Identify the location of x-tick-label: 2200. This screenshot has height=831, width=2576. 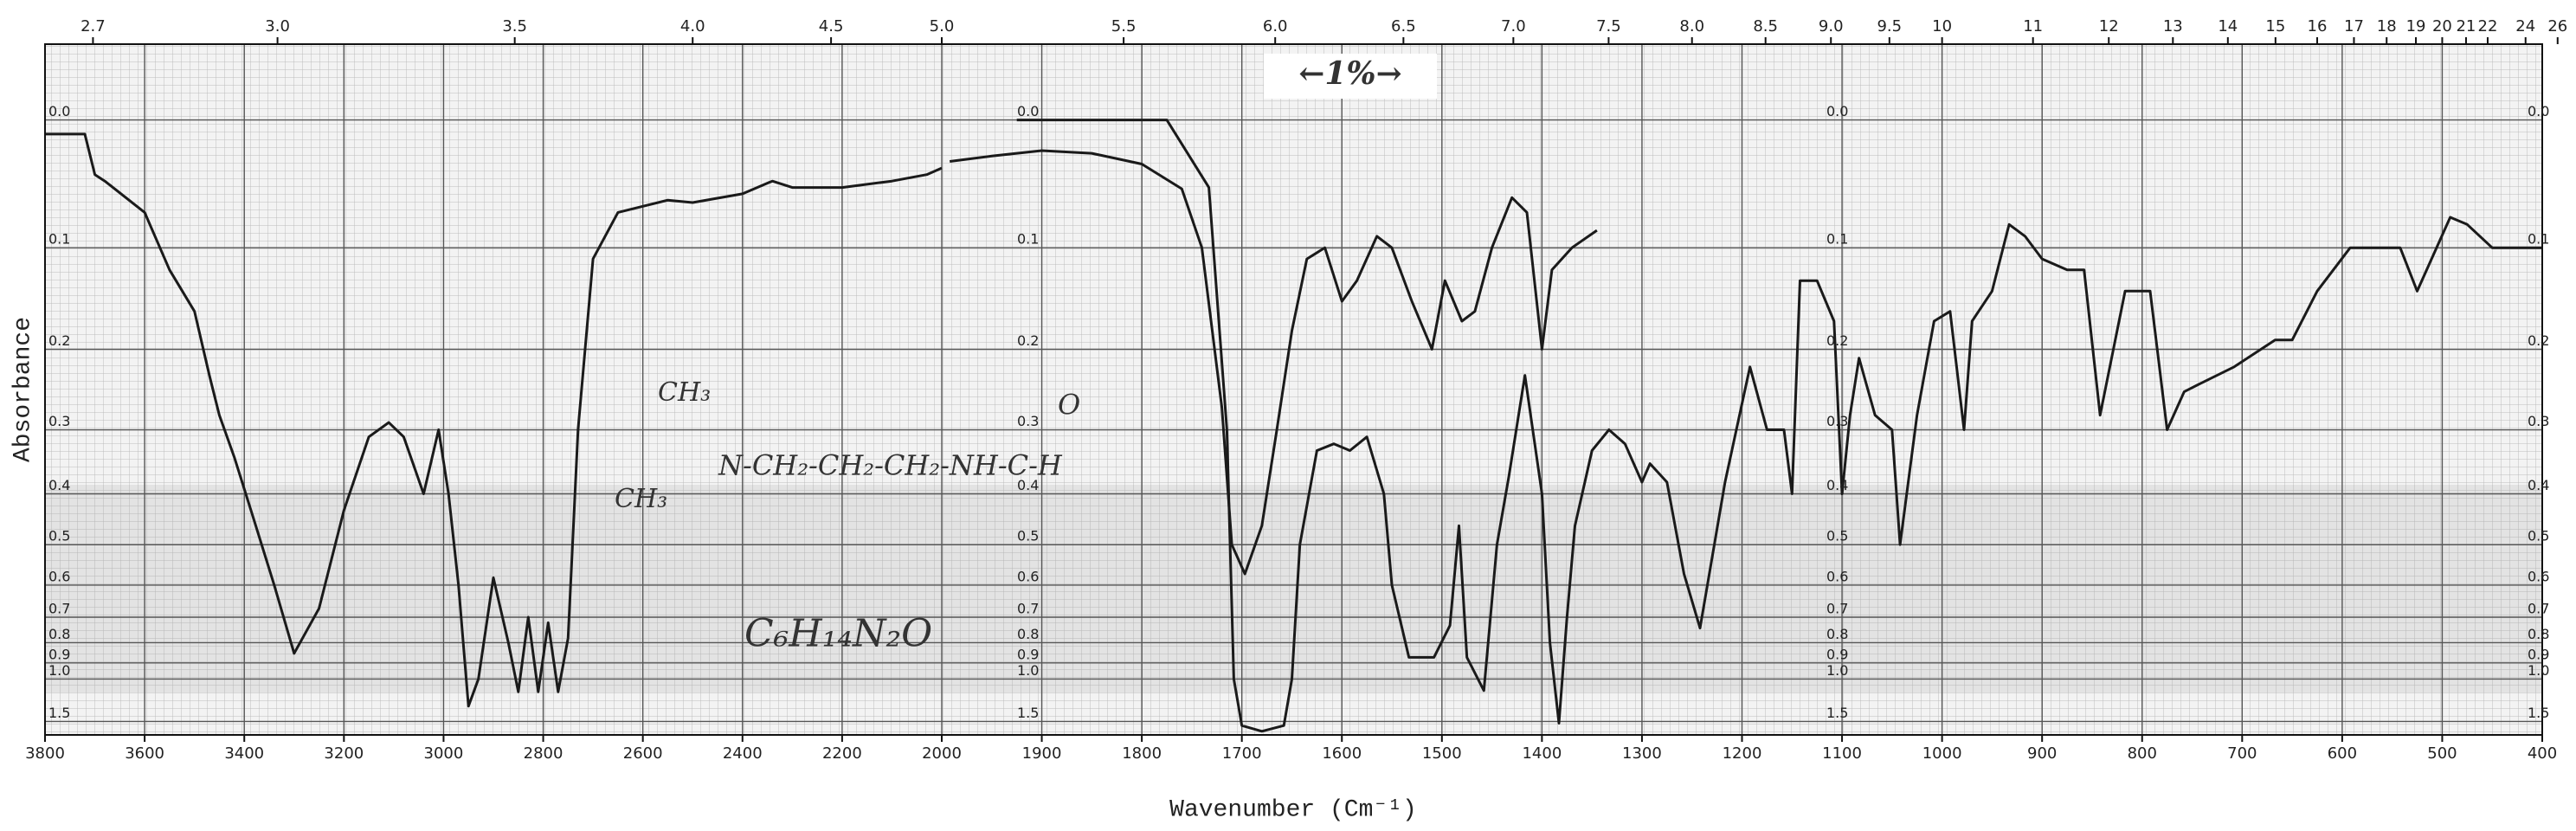
(842, 753).